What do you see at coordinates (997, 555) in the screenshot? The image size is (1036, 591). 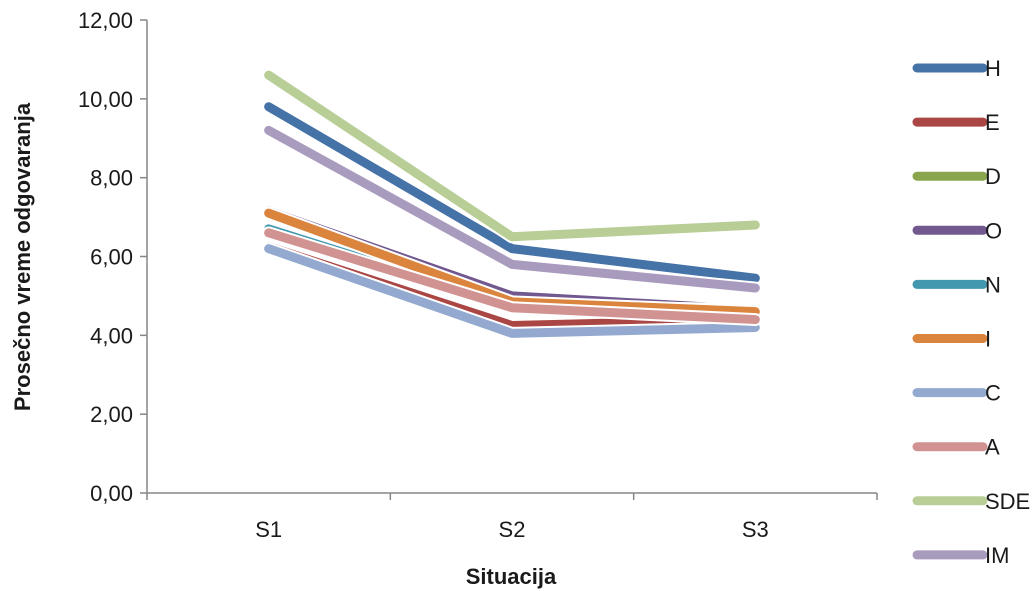 I see `legend-label-im: IM` at bounding box center [997, 555].